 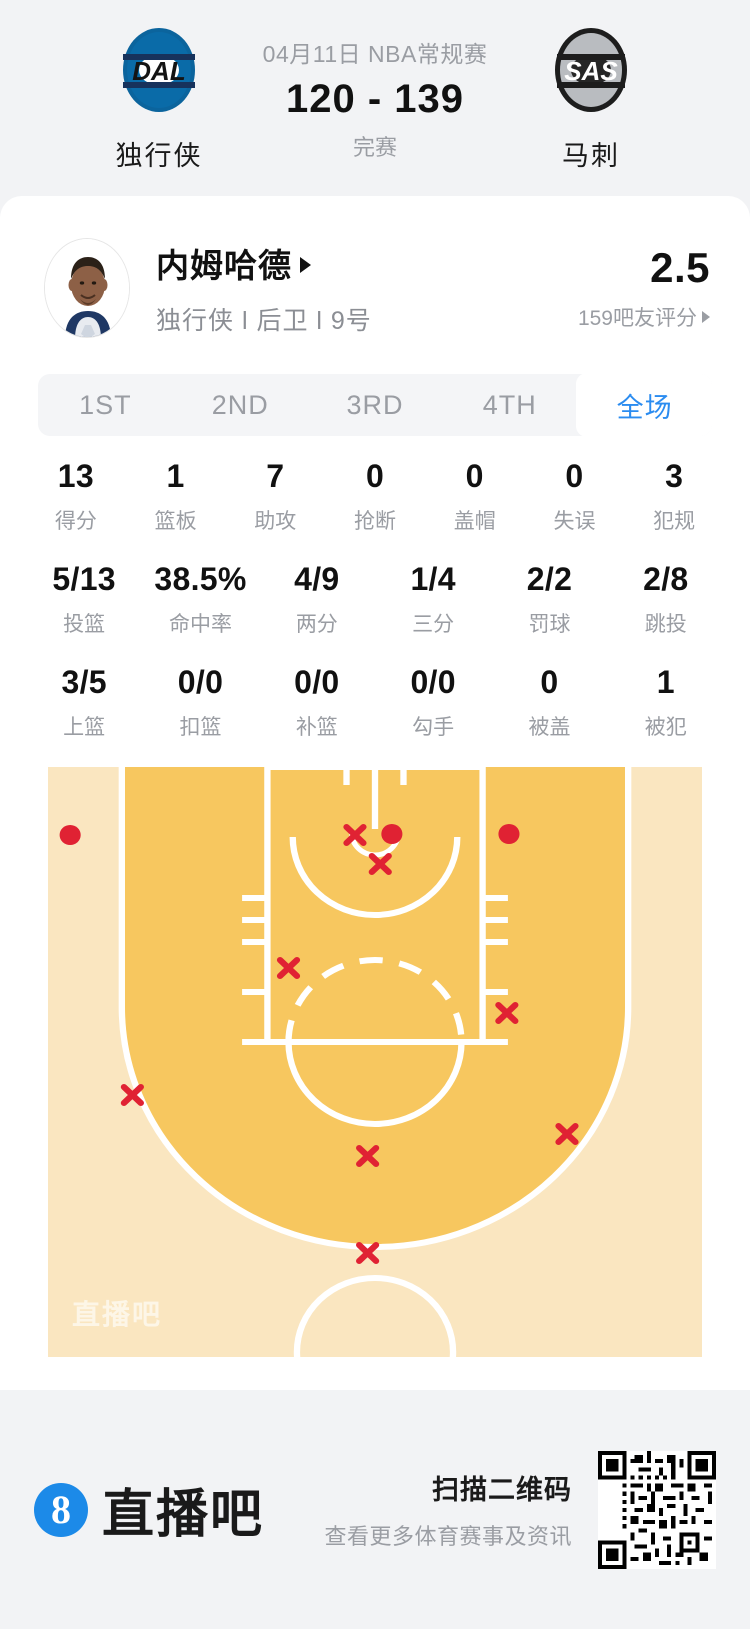 What do you see at coordinates (176, 496) in the screenshot?
I see `stat-rebounds: 1 篮板` at bounding box center [176, 496].